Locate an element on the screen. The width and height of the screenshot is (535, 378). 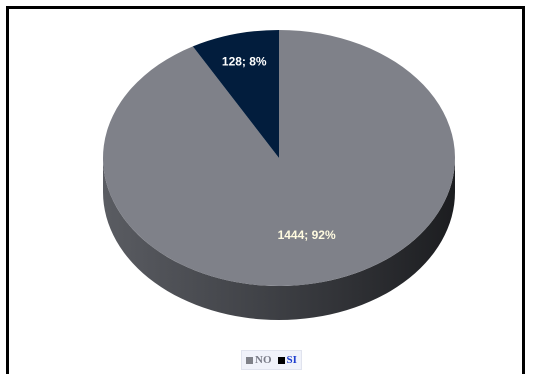
legend-item-no: NO is located at coordinates (259, 360).